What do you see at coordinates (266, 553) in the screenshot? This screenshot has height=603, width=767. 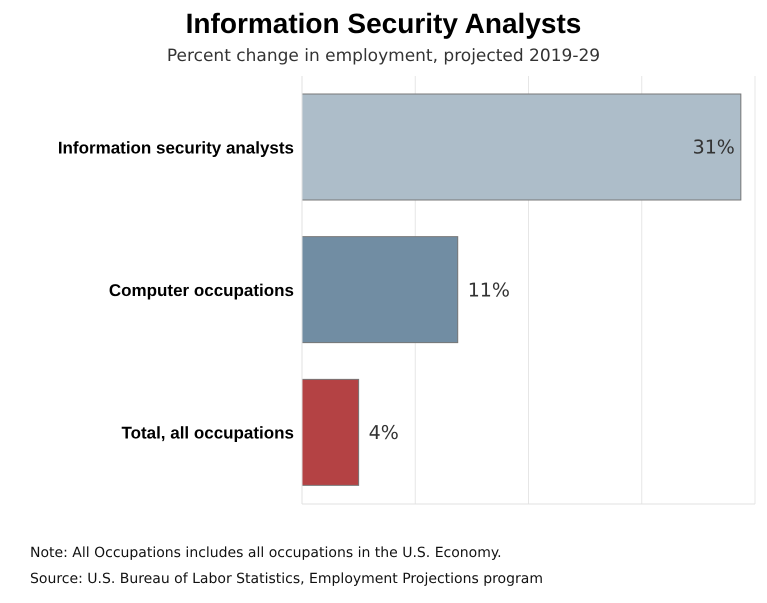 I see `text: Note: All Occupations includes all occupations in the U.S. Economy.` at bounding box center [266, 553].